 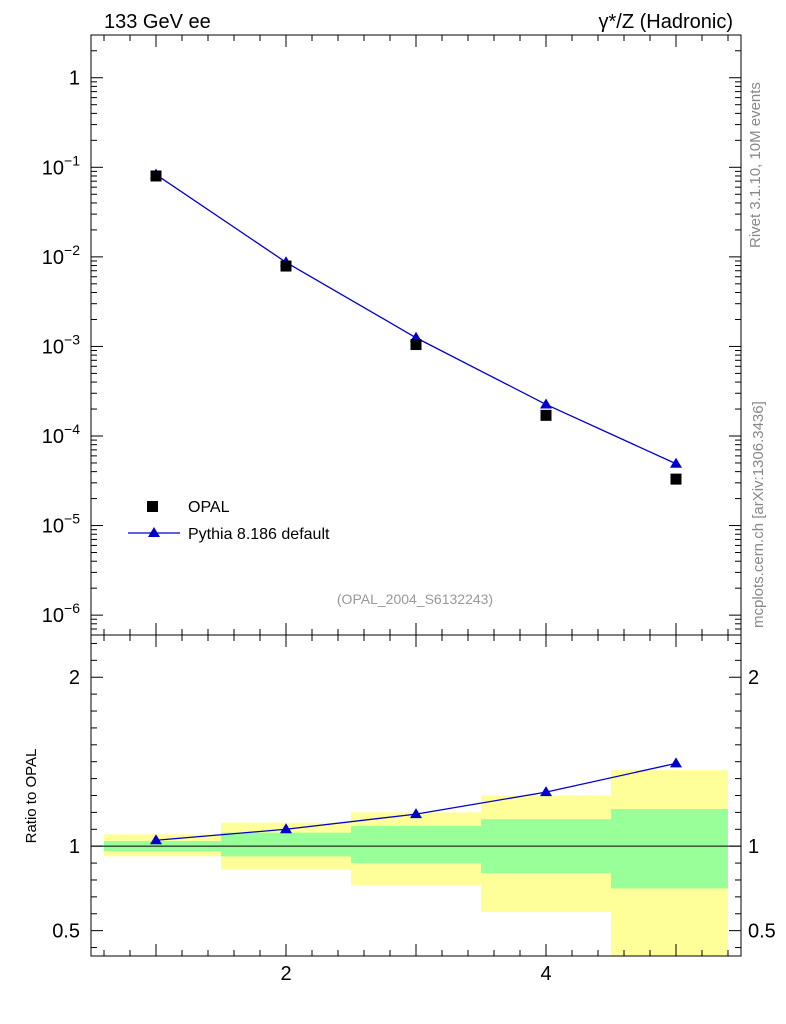 I want to click on analysis-watermark: (OPAL_2004_S6132243), so click(x=415, y=599).